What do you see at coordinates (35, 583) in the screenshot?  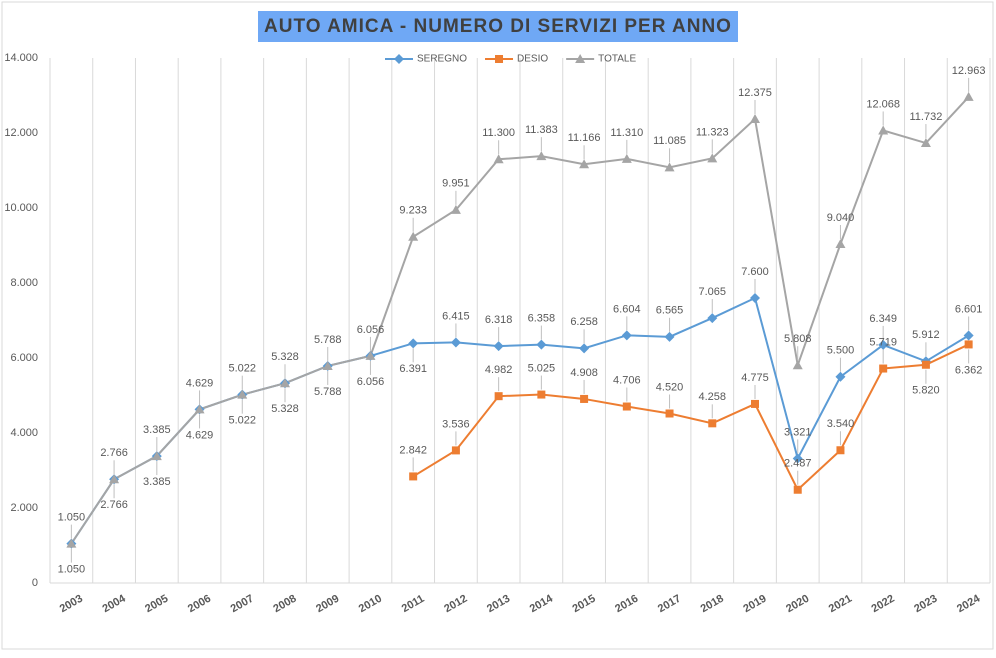 I see `y-tick-label: 0` at bounding box center [35, 583].